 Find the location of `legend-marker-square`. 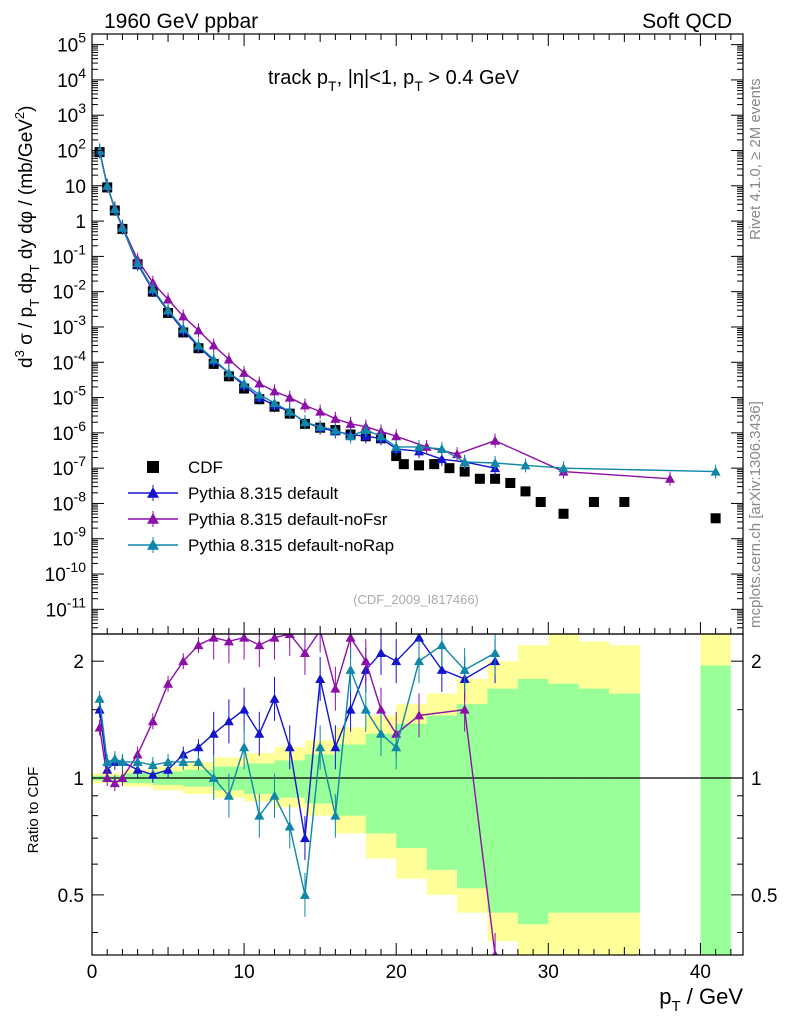

legend-marker-square is located at coordinates (153, 467).